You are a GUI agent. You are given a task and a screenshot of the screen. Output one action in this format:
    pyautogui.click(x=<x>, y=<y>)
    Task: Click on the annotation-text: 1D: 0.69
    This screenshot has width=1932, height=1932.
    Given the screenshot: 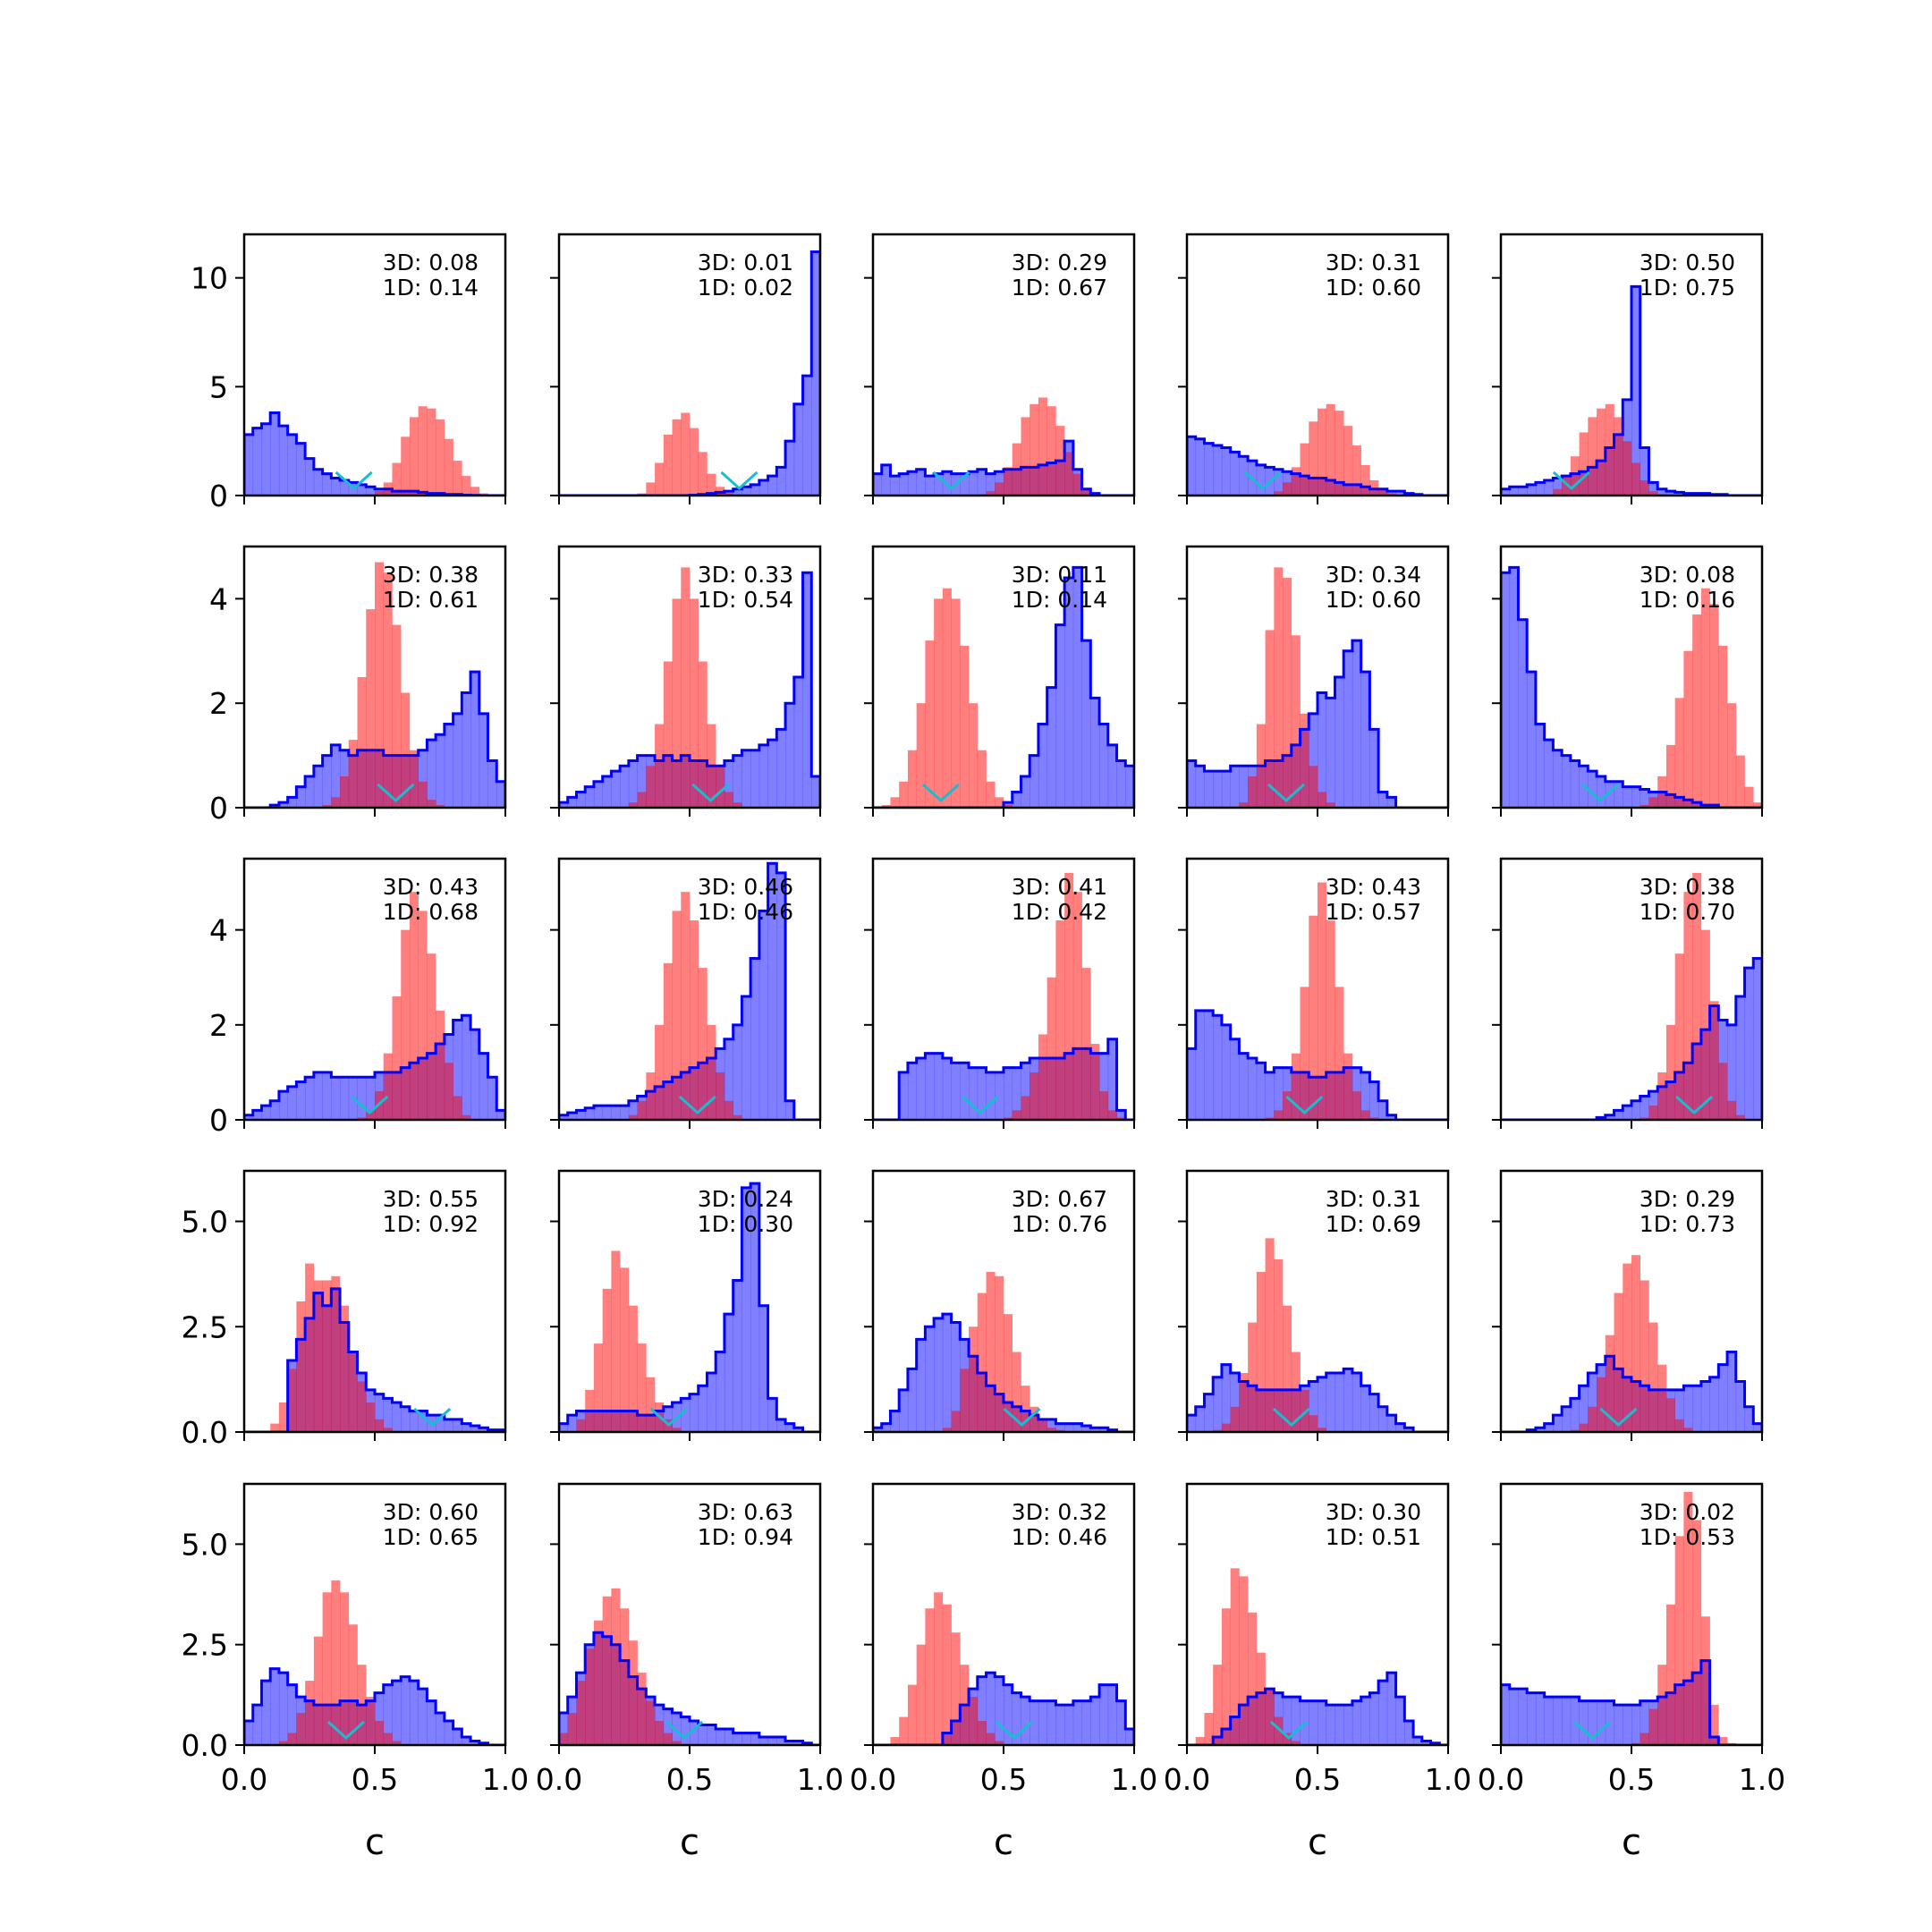 What is the action you would take?
    pyautogui.click(x=1373, y=1224)
    